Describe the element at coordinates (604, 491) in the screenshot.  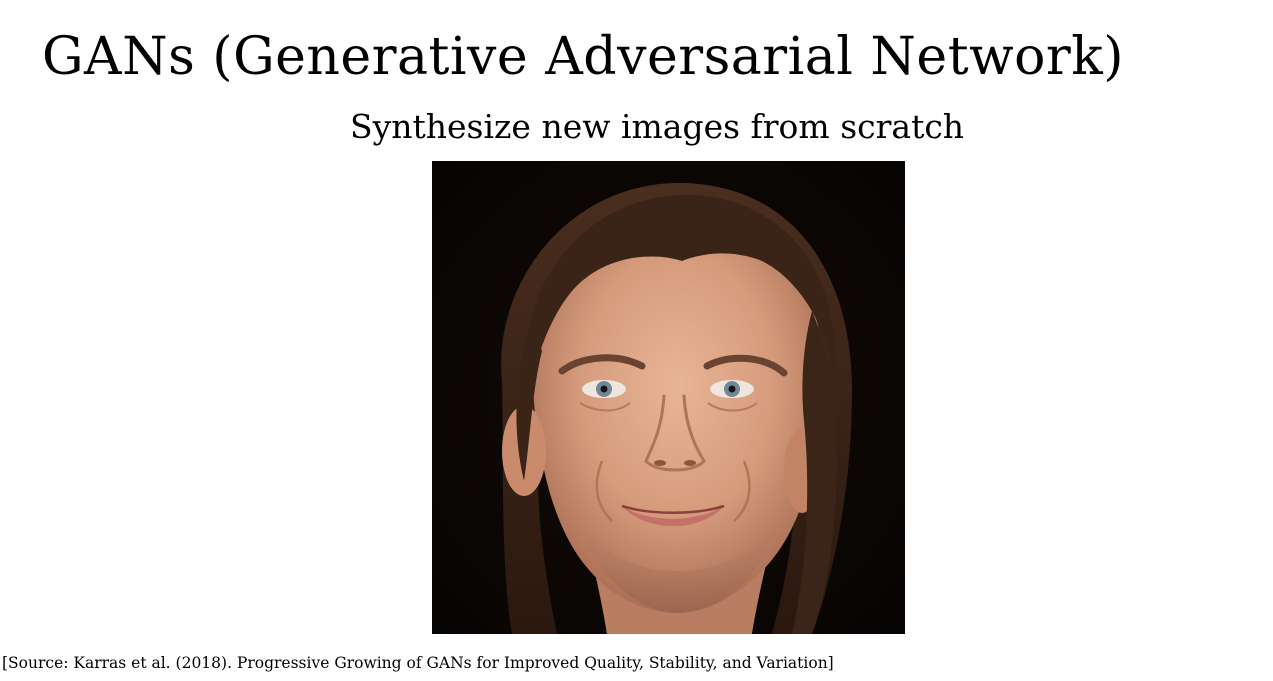
I see `left-smile-line` at that location.